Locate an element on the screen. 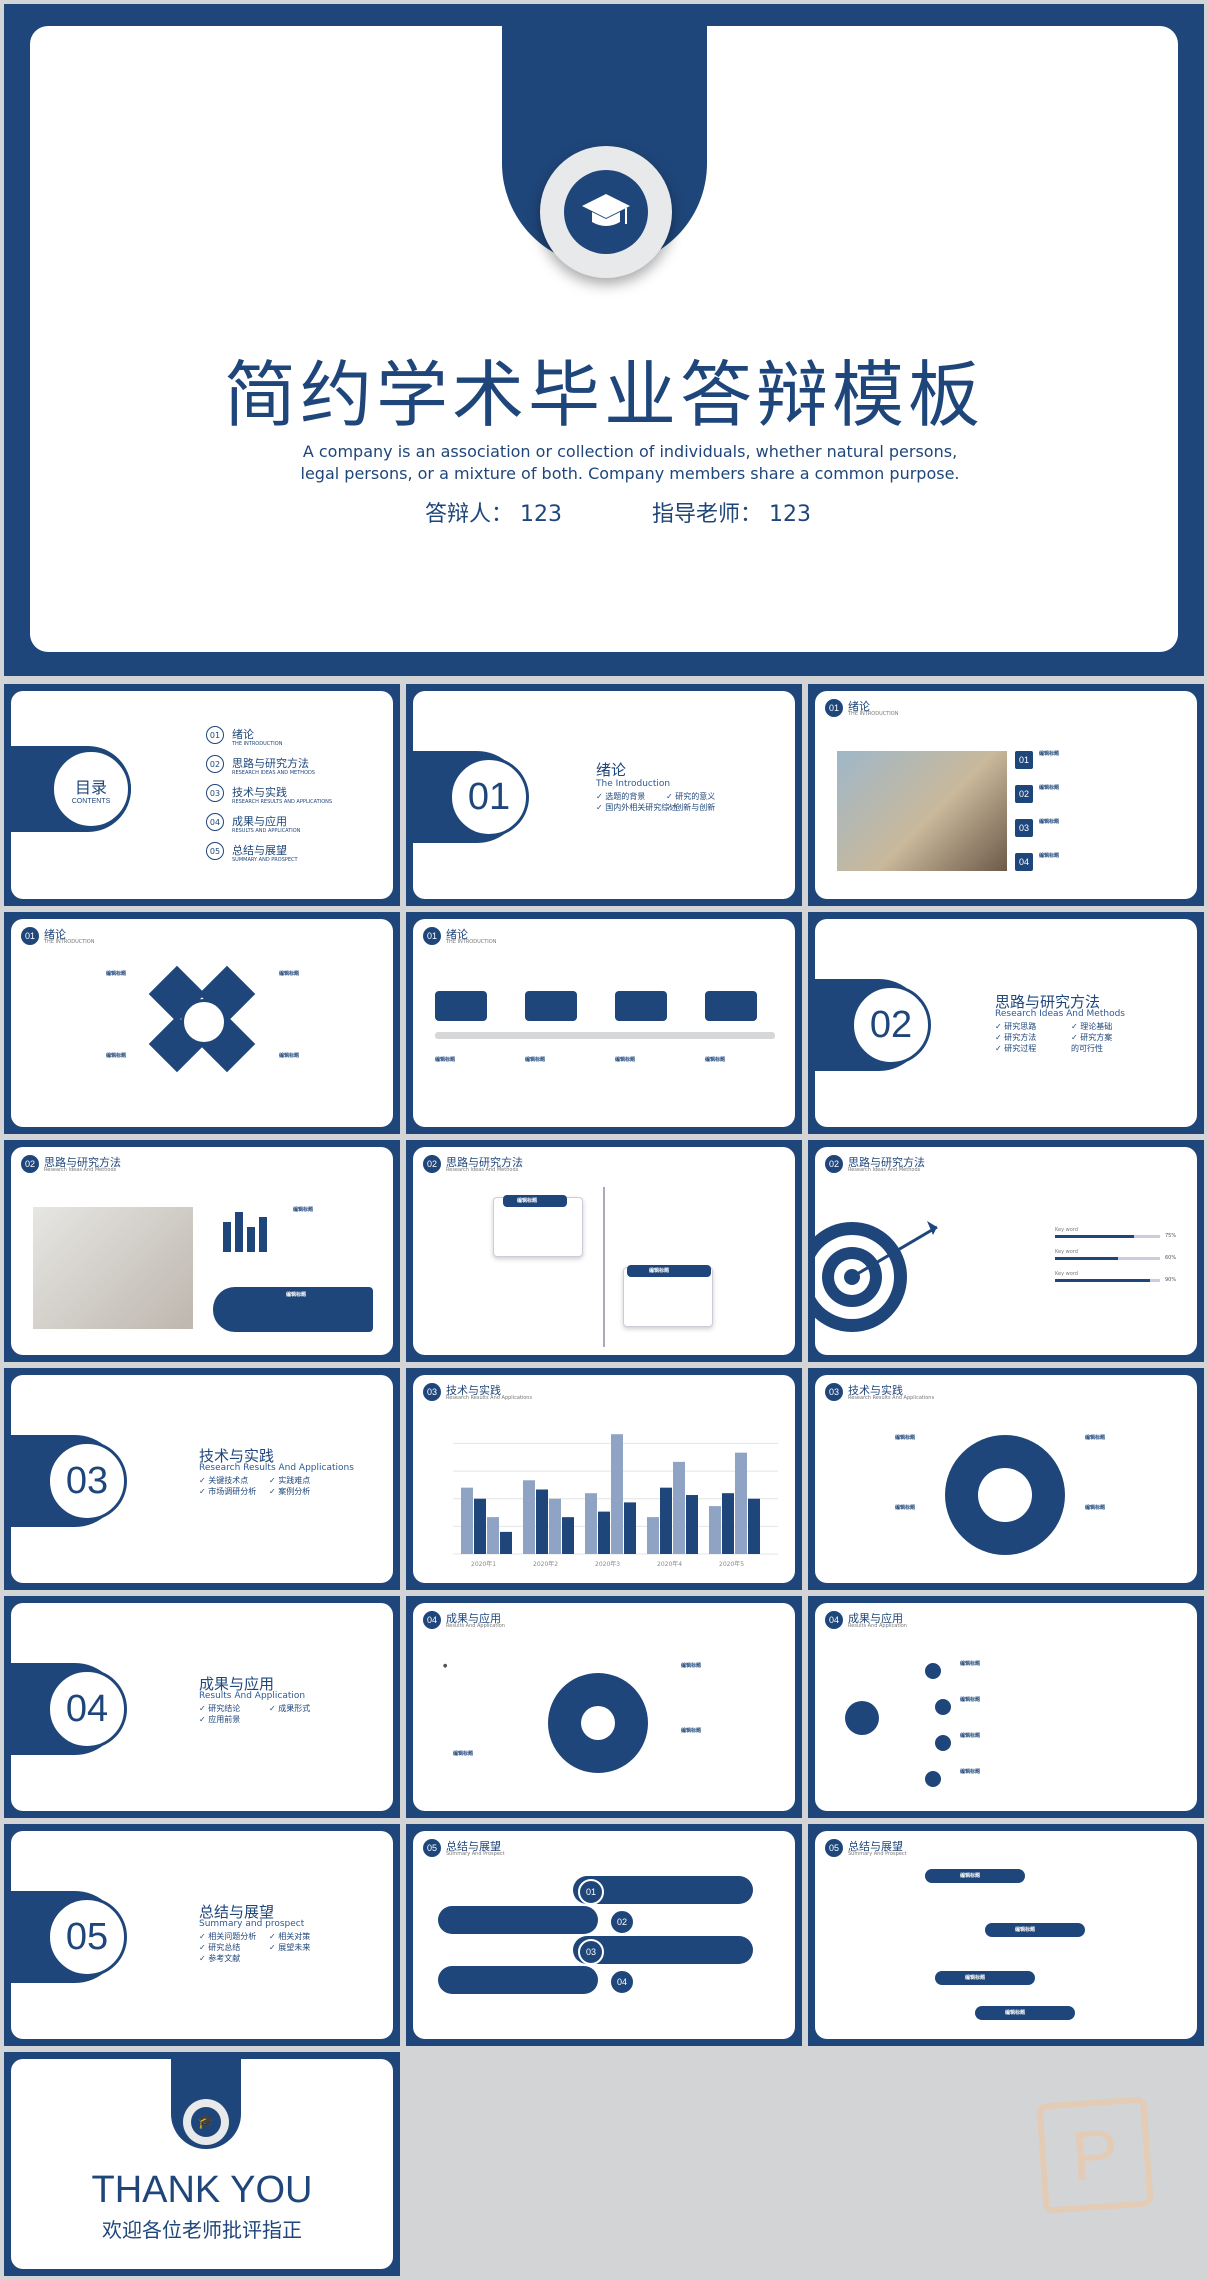  thanks-slide: 🎓 THANK YOU 欢迎各位老师批评指正 is located at coordinates (202, 2164).